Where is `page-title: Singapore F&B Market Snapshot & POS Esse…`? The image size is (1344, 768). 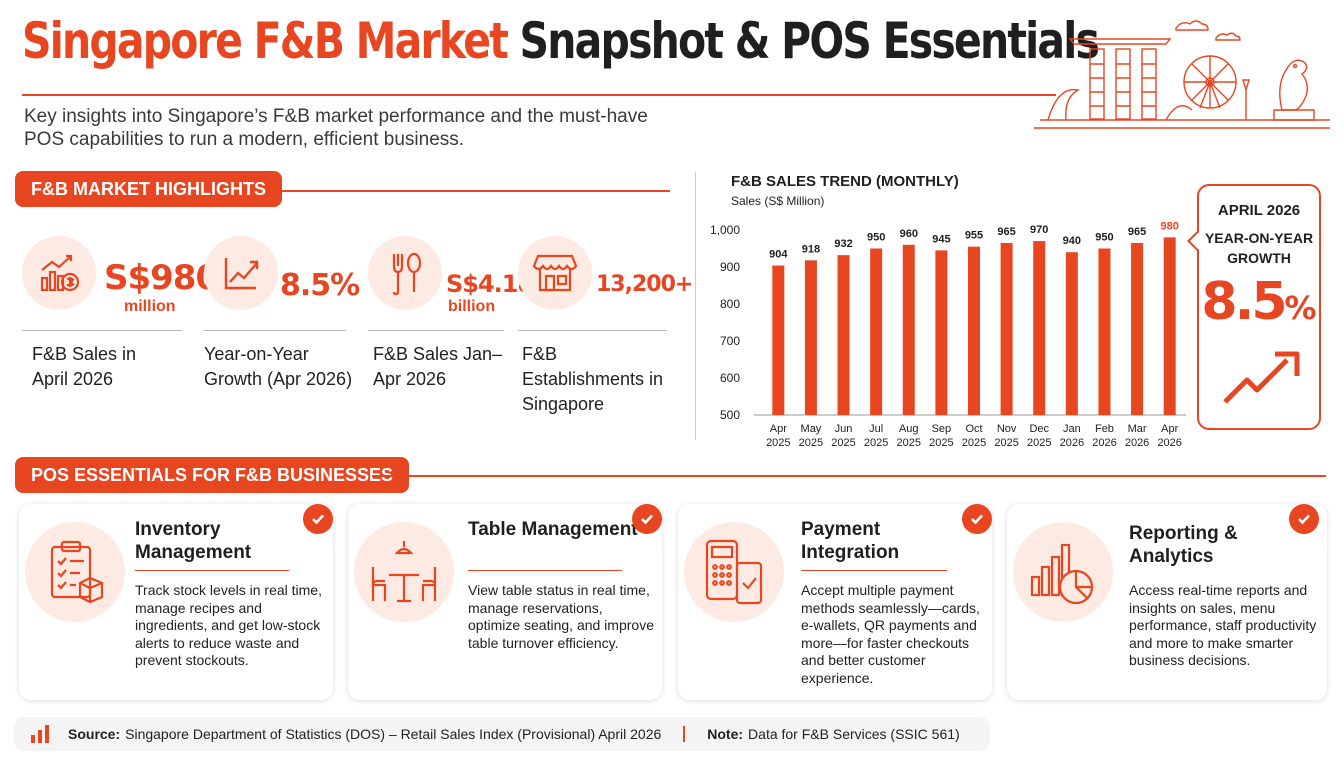 page-title: Singapore F&B Market Snapshot & POS Esse… is located at coordinates (561, 41).